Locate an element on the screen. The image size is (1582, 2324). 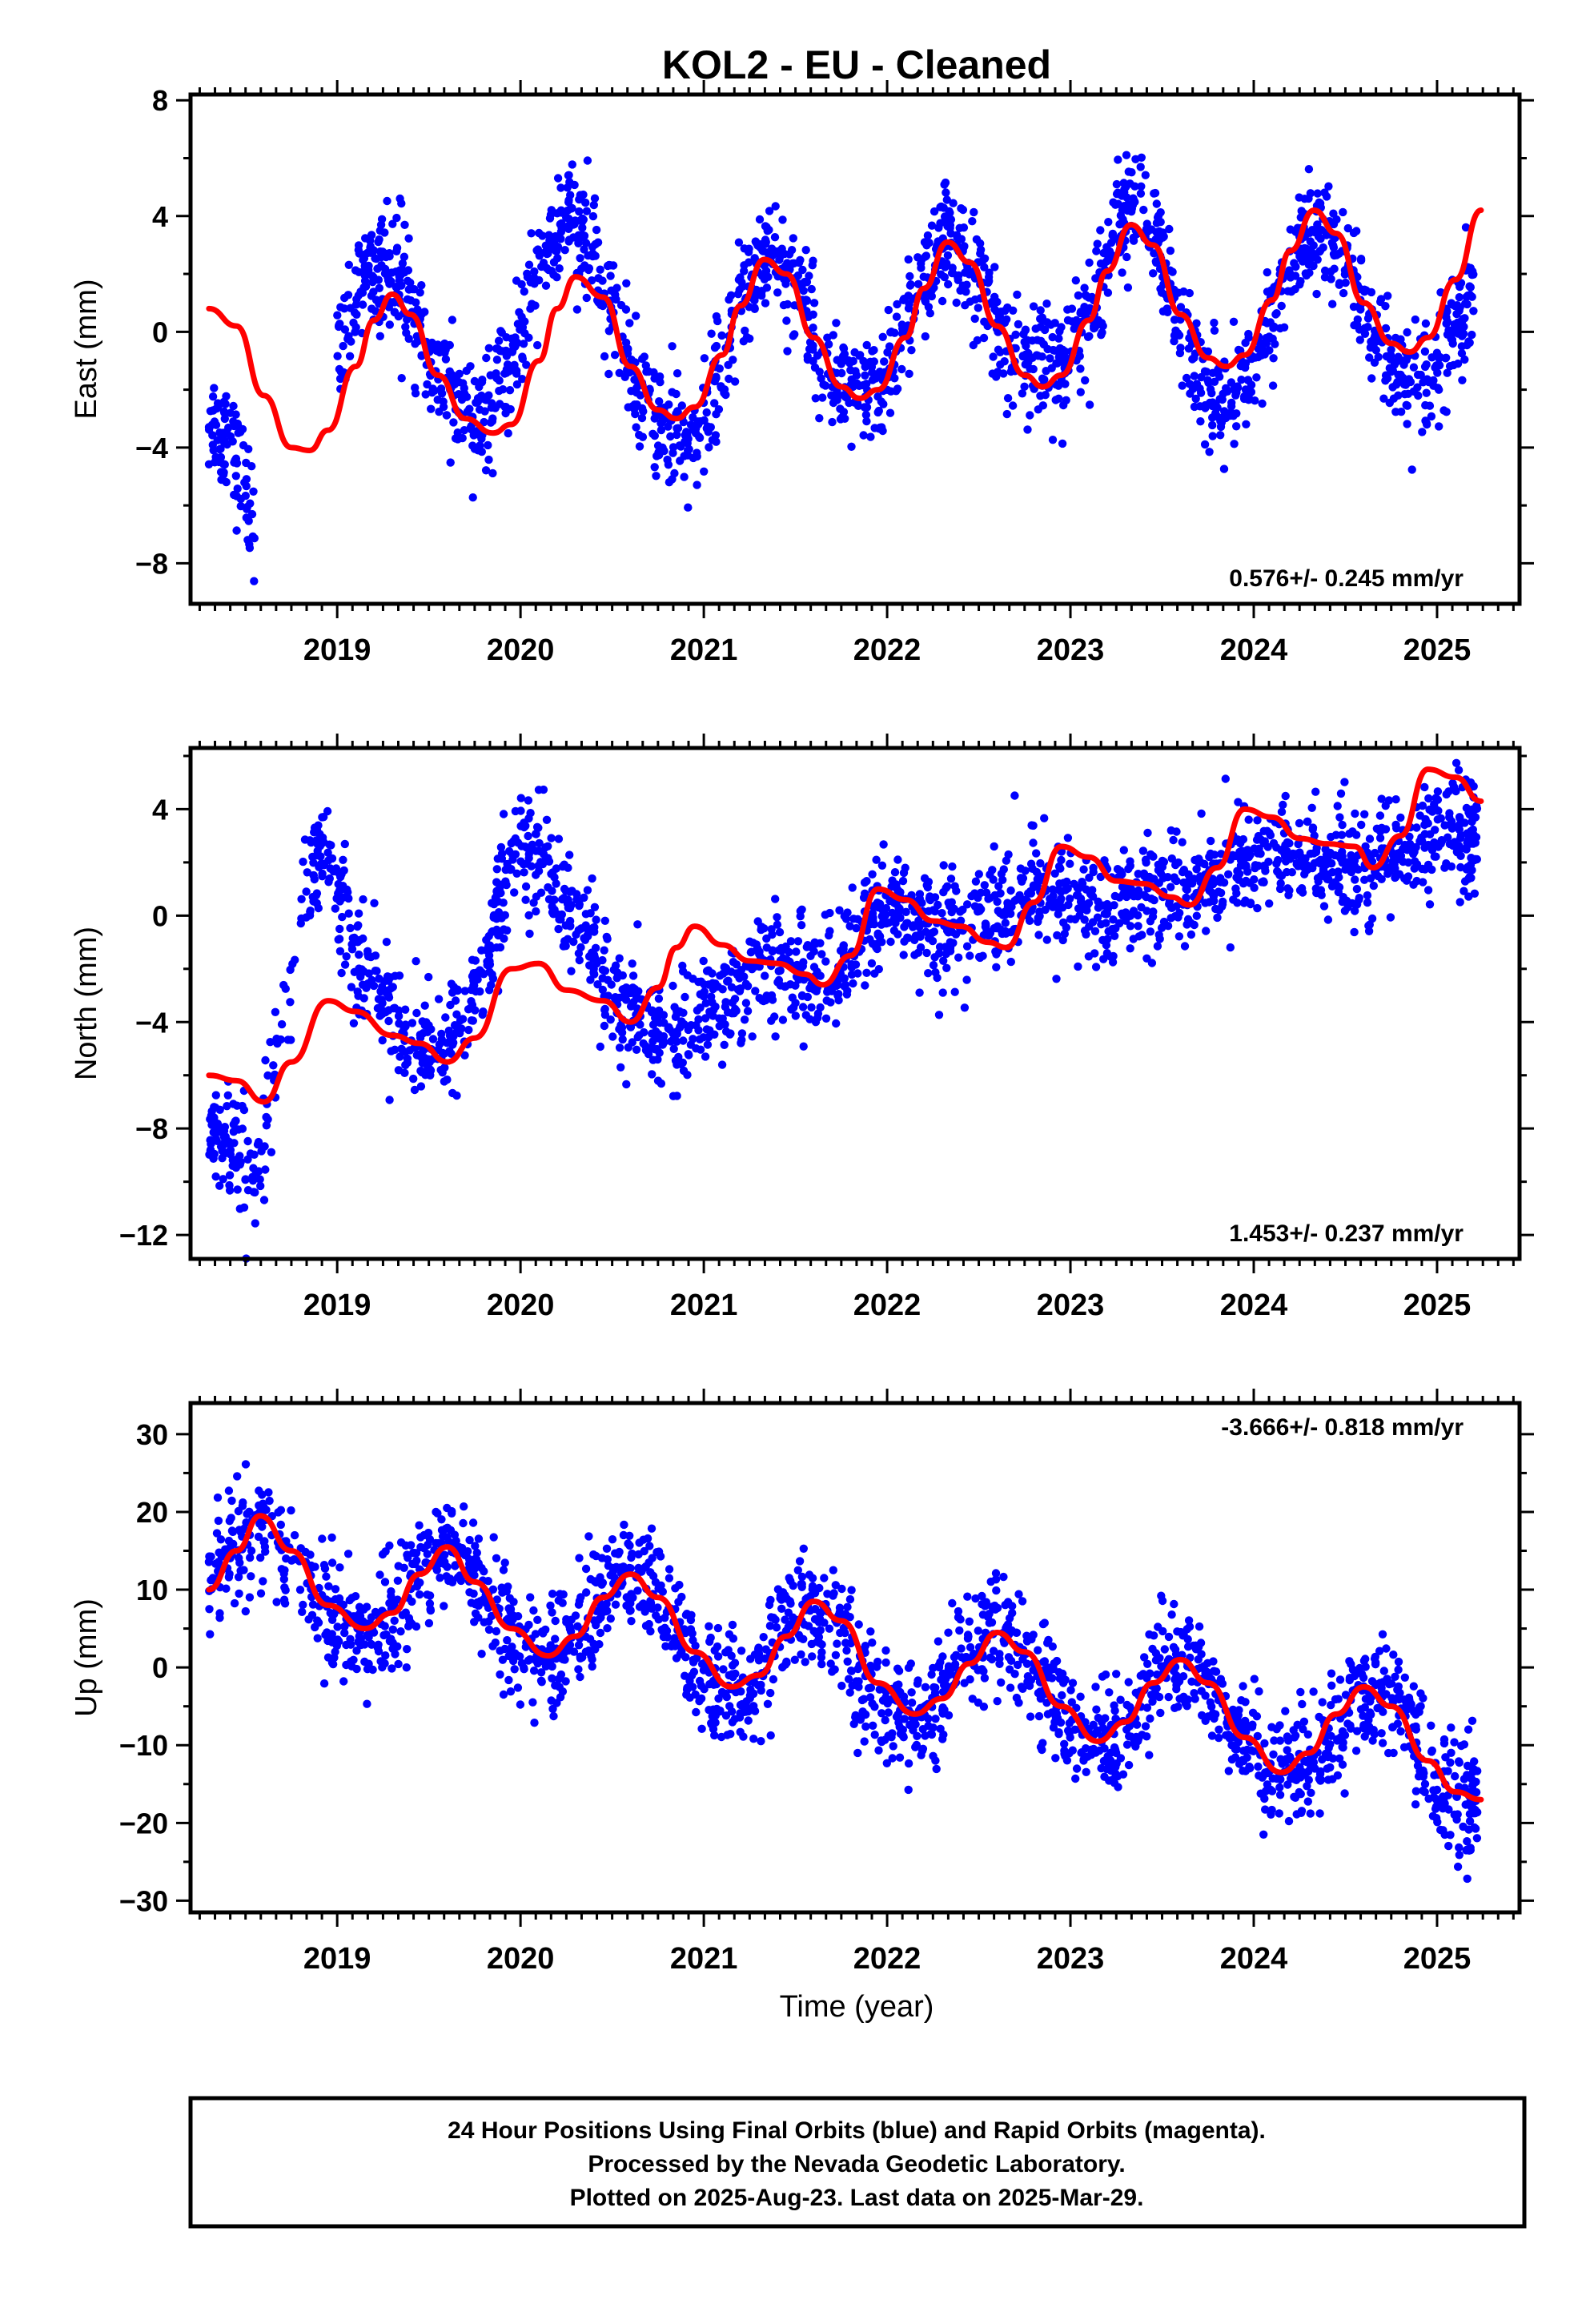
x-tick-label: 2025 is located at coordinates (1437, 1305).